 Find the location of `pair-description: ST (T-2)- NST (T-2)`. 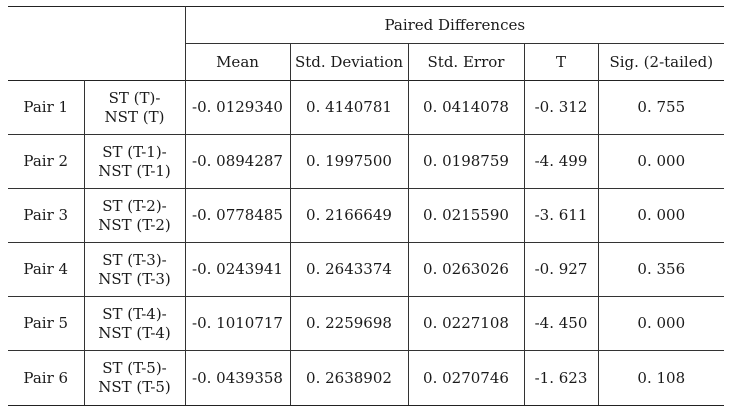

pair-description: ST (T-2)- NST (T-2) is located at coordinates (134, 215).